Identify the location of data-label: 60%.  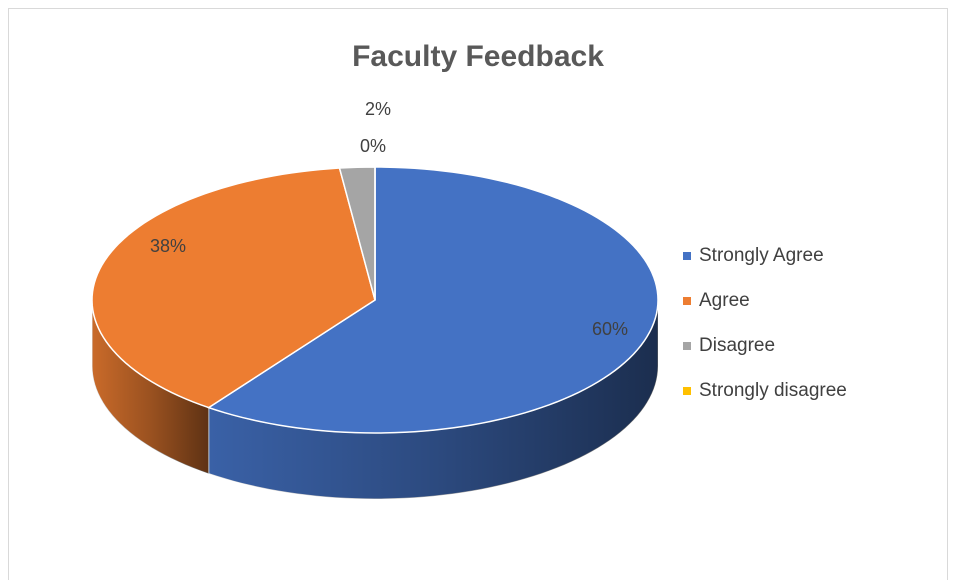
(610, 329).